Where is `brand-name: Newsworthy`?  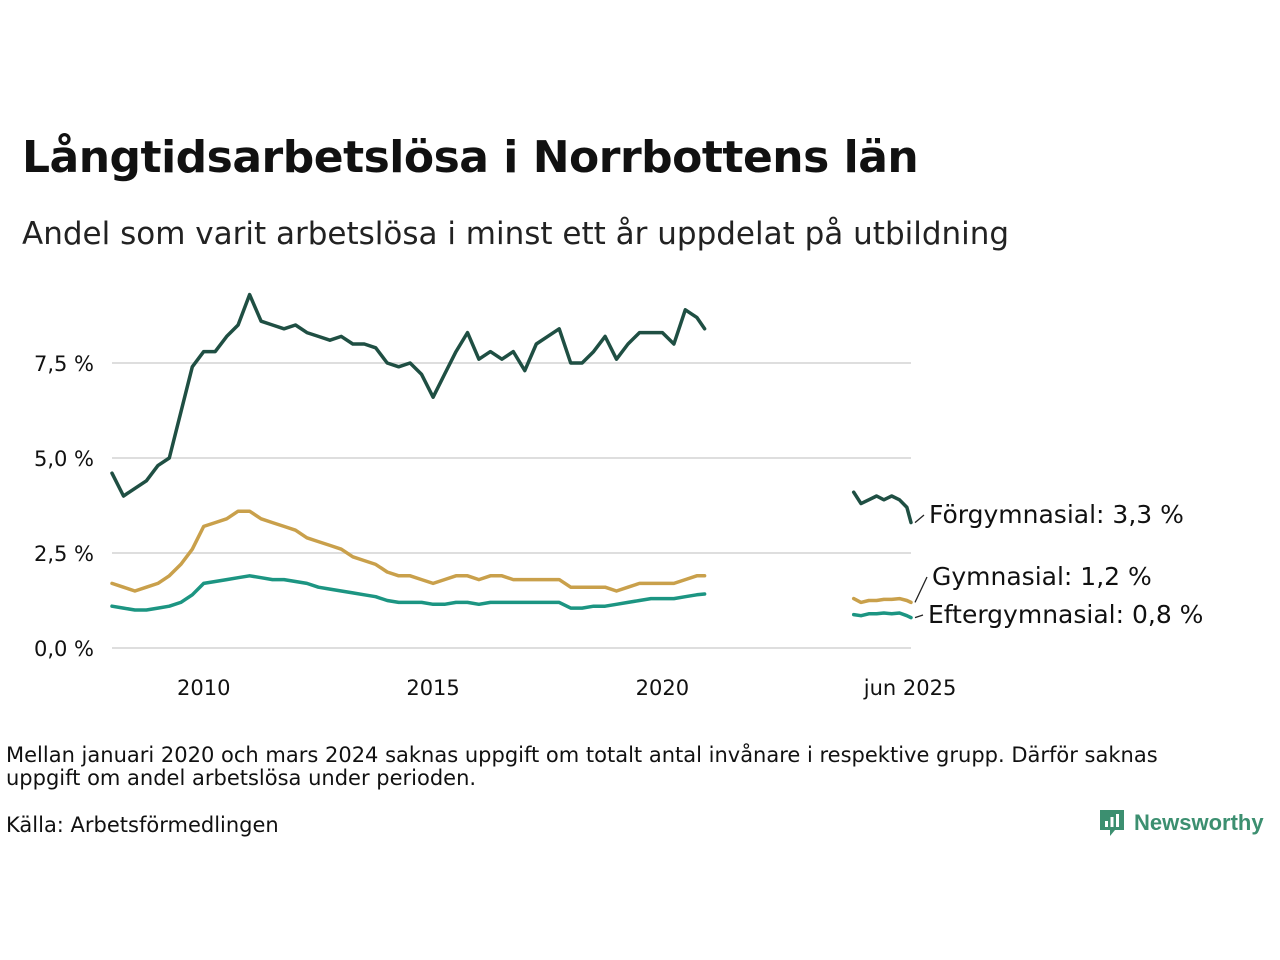 brand-name: Newsworthy is located at coordinates (1199, 822).